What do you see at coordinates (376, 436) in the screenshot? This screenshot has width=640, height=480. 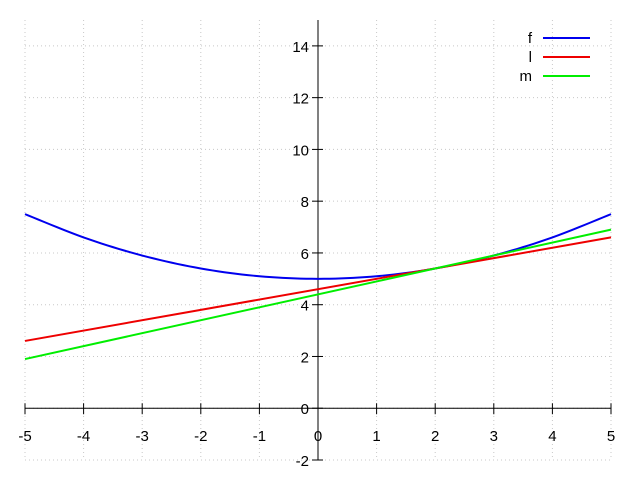 I see `x-tick-label: 1` at bounding box center [376, 436].